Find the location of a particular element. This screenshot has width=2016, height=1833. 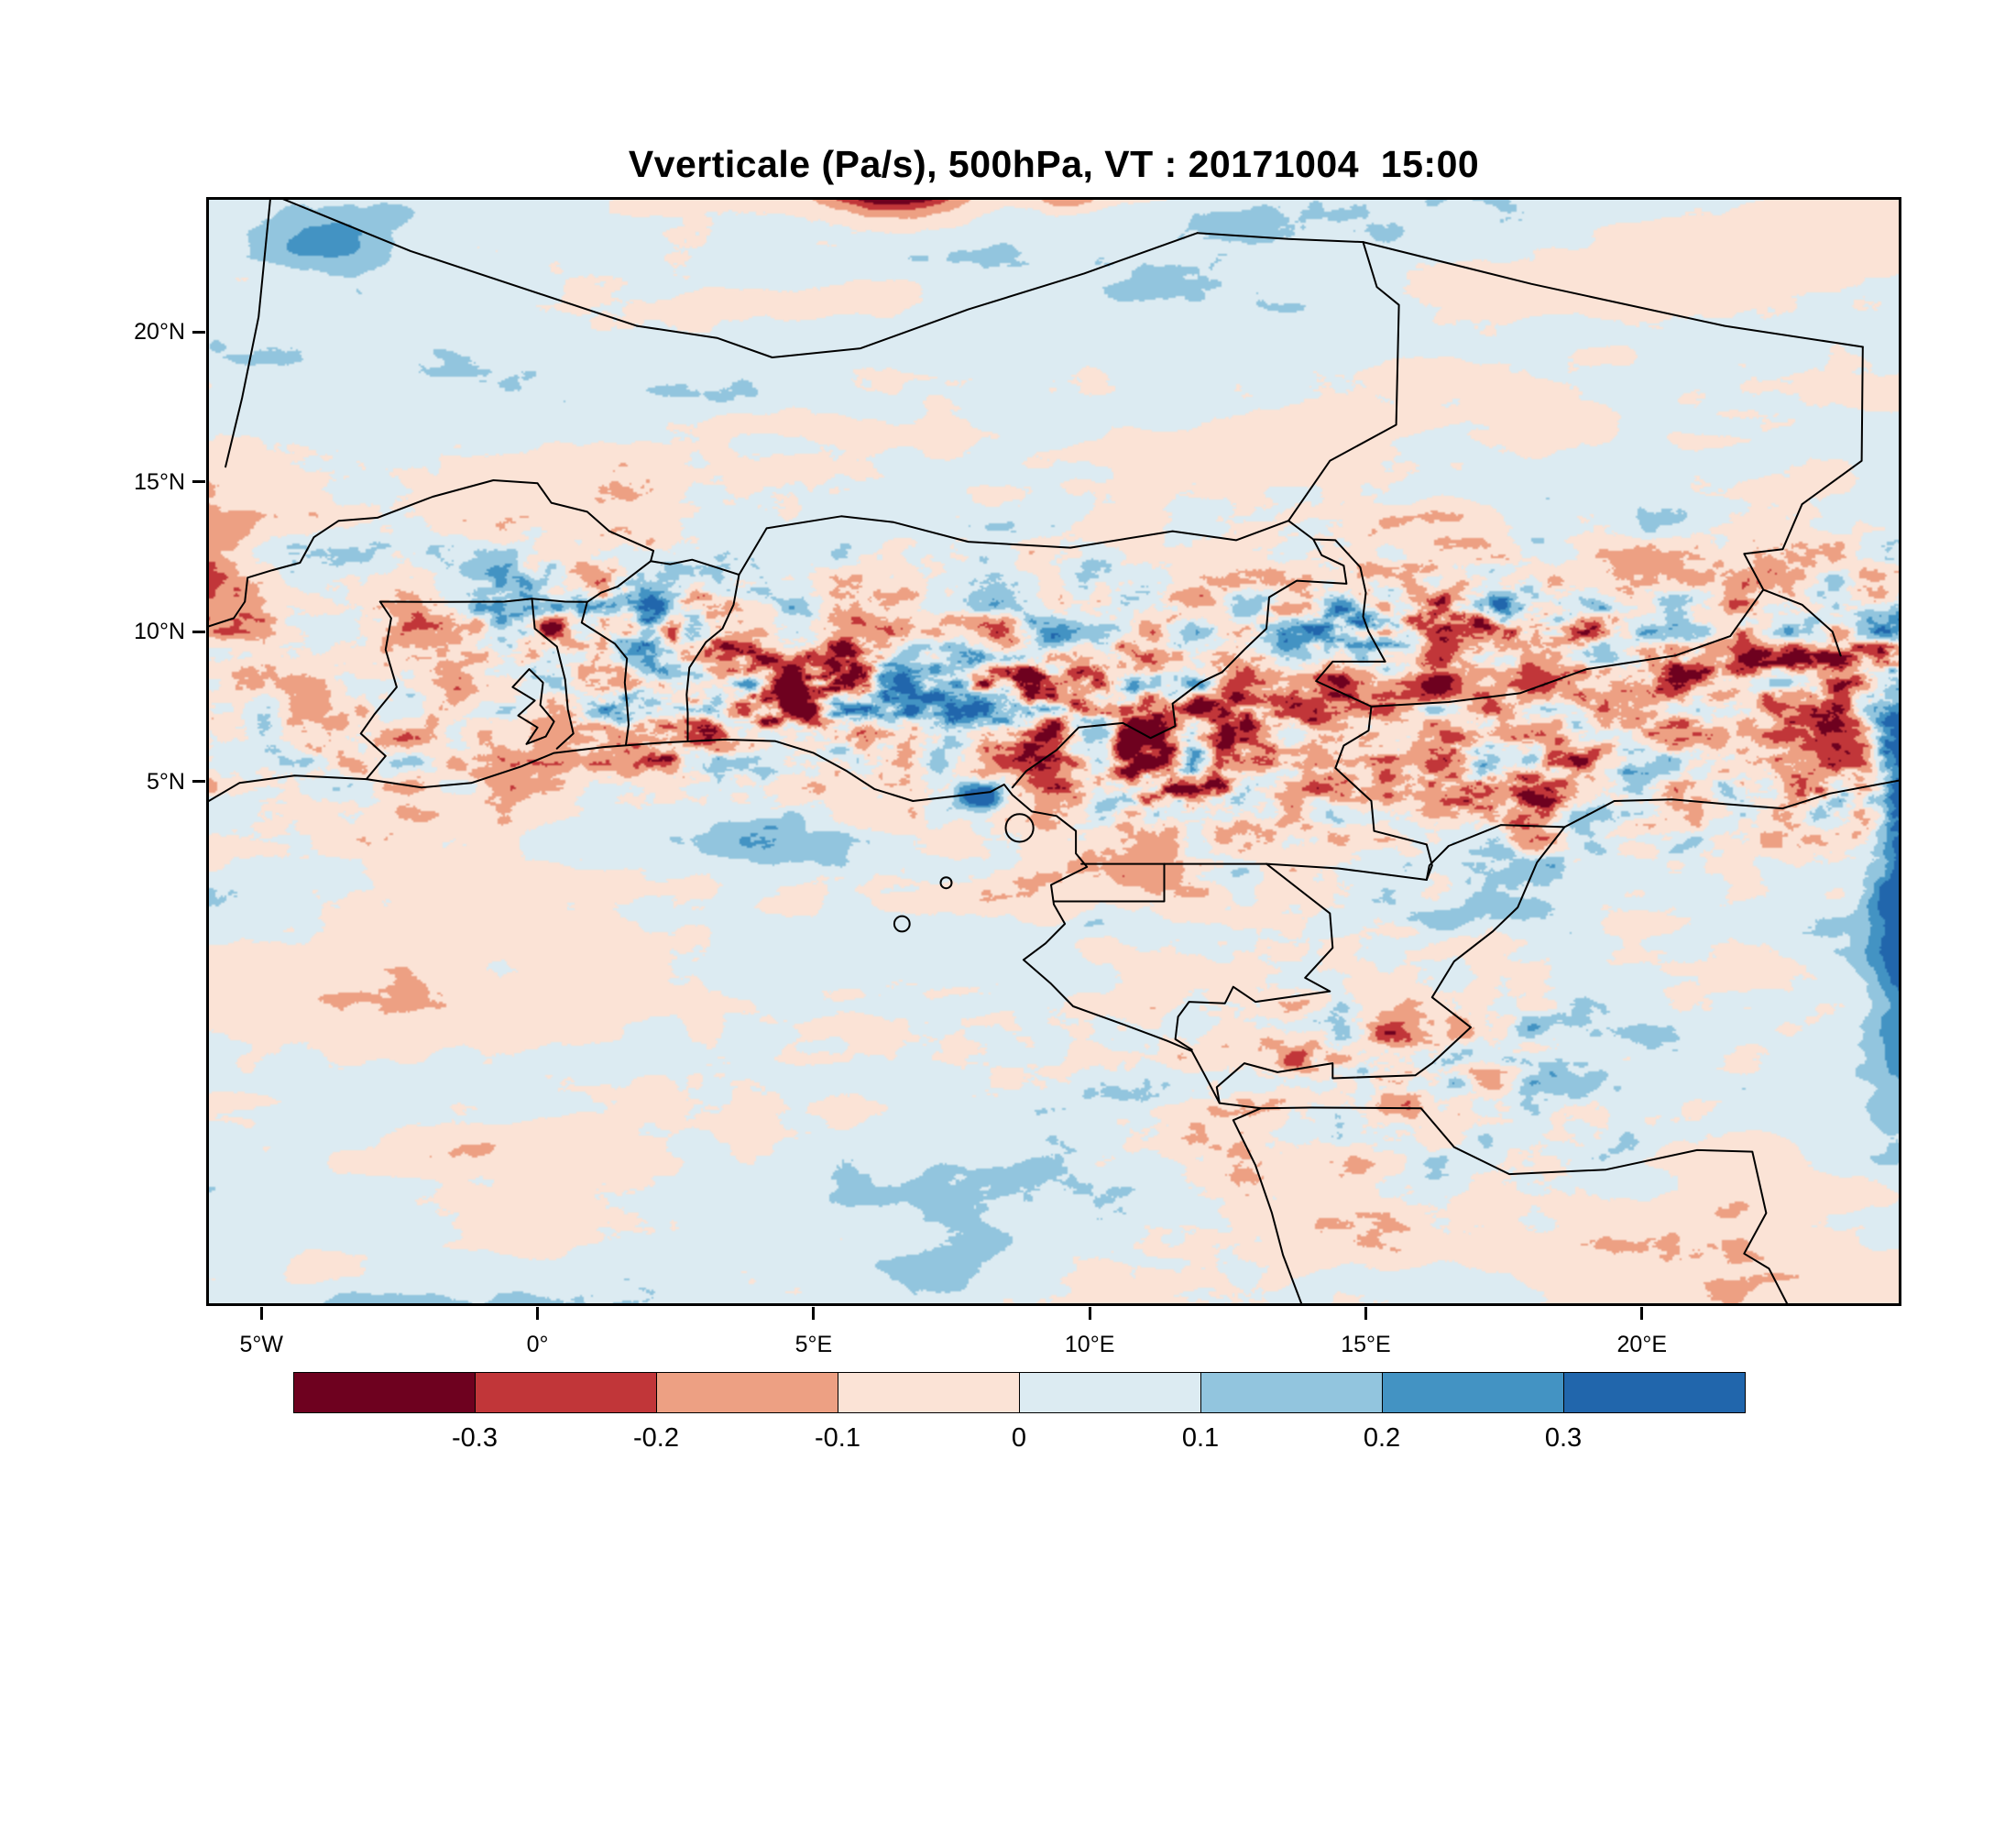

lon-tick-label: 5°W is located at coordinates (261, 1344).